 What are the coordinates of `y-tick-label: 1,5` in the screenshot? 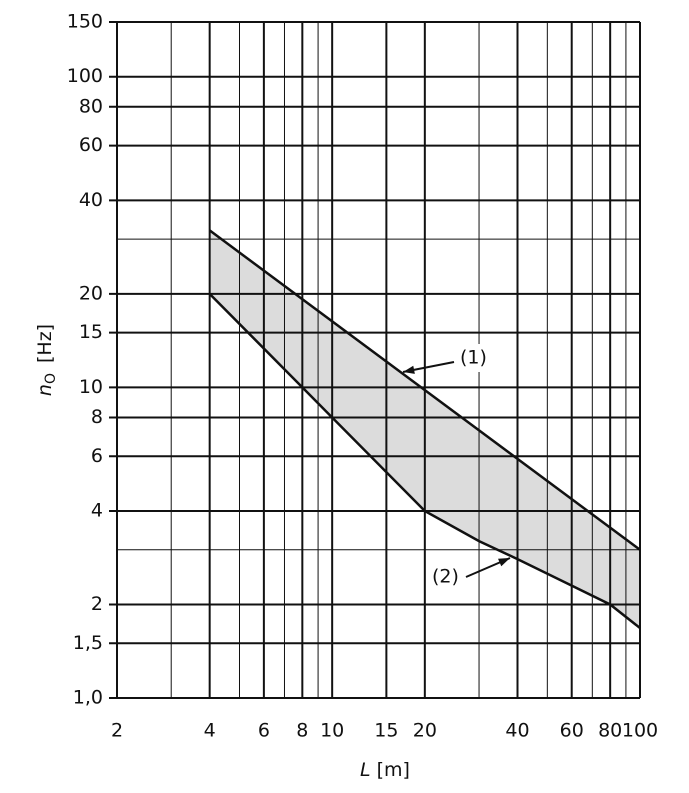 It's located at (88, 643).